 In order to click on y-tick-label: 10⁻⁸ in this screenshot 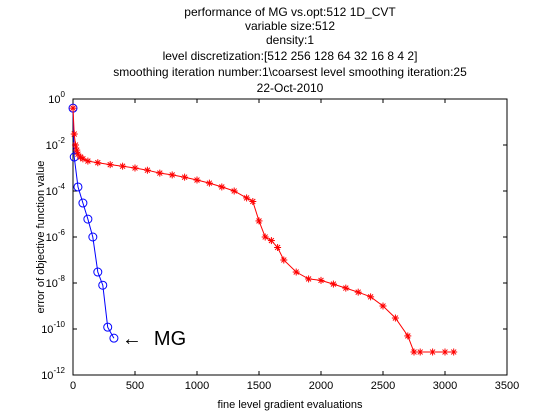, I will do `click(56, 282)`.